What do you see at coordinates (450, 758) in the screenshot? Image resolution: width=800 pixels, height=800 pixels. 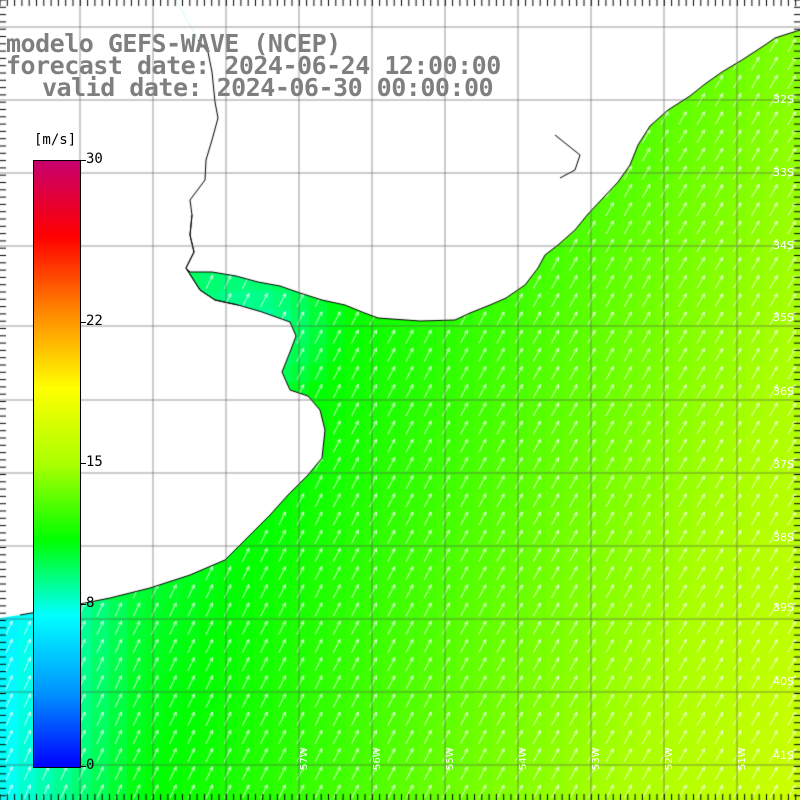 I see `longitude-label: 55W` at bounding box center [450, 758].